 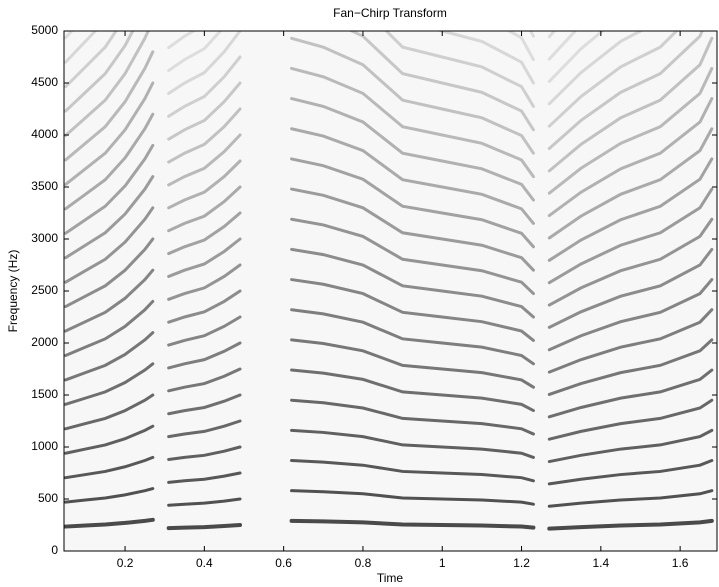 I want to click on y-tick-label: 2500, so click(x=44, y=290).